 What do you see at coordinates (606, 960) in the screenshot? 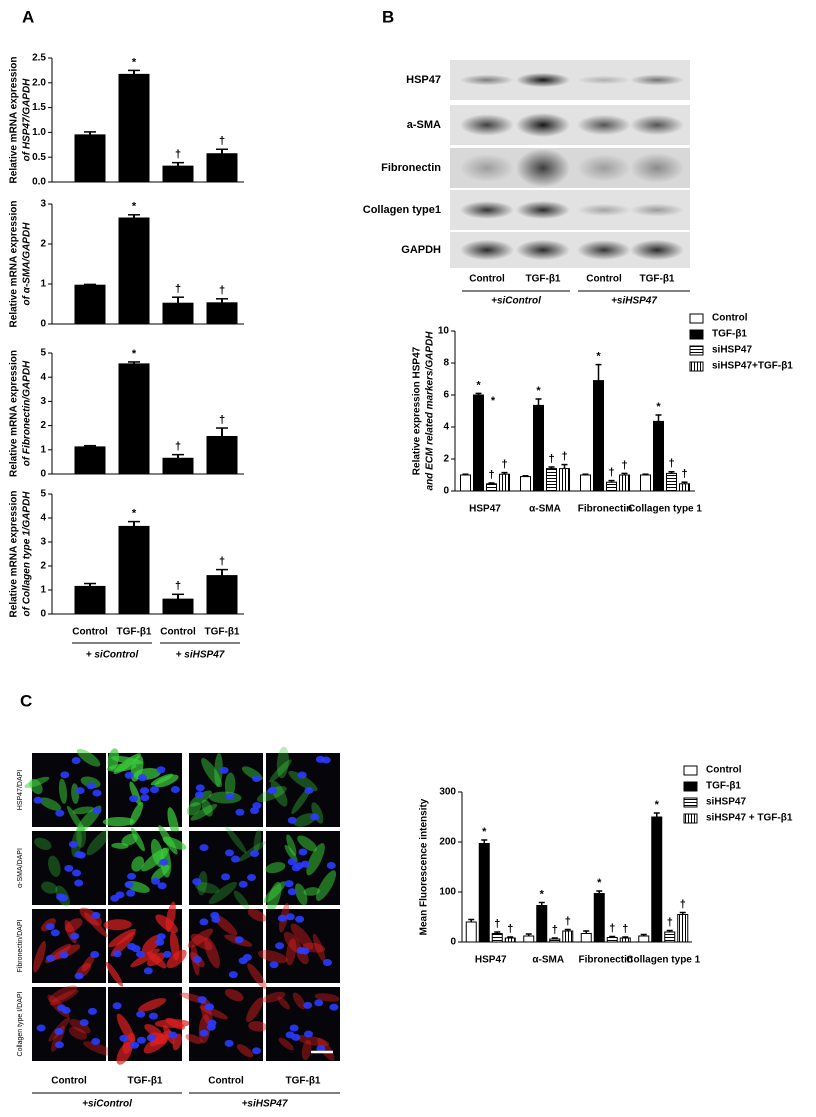
I see `x-tick-label: Fibronectin` at bounding box center [606, 960].